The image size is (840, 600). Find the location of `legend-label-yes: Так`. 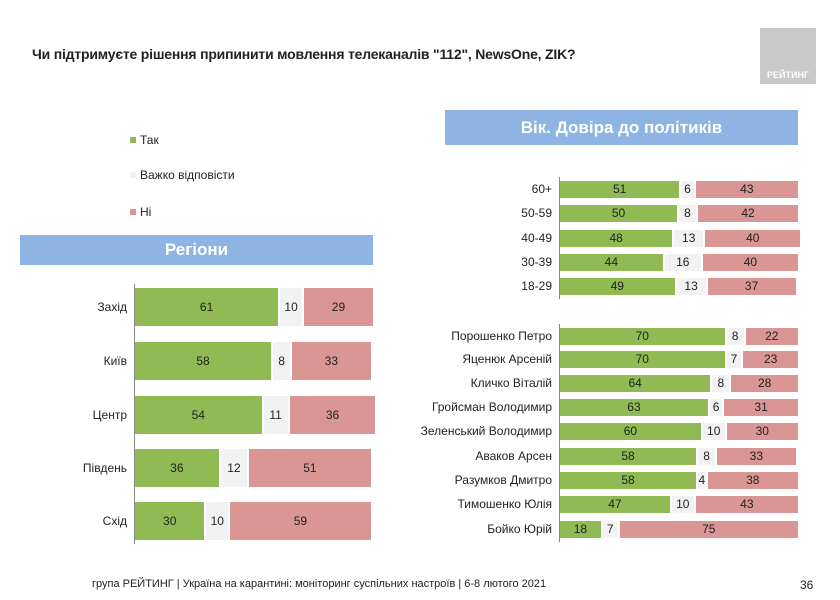

legend-label-yes: Так is located at coordinates (149, 140).